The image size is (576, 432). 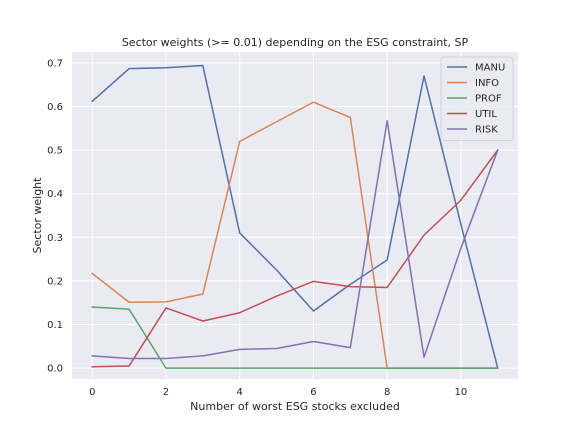 What do you see at coordinates (92, 392) in the screenshot?
I see `x-tick-label: 0` at bounding box center [92, 392].